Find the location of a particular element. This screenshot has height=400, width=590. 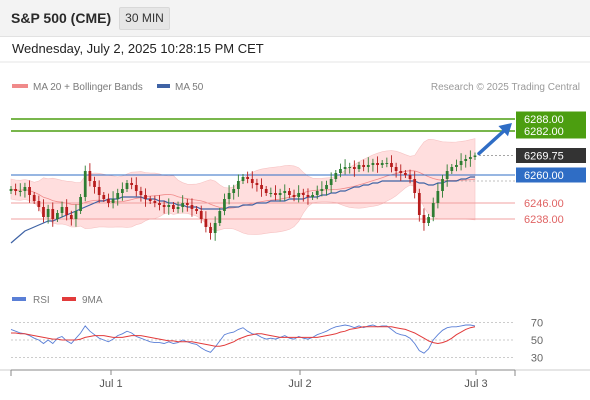

level-label-box-resistance is located at coordinates (551, 119).